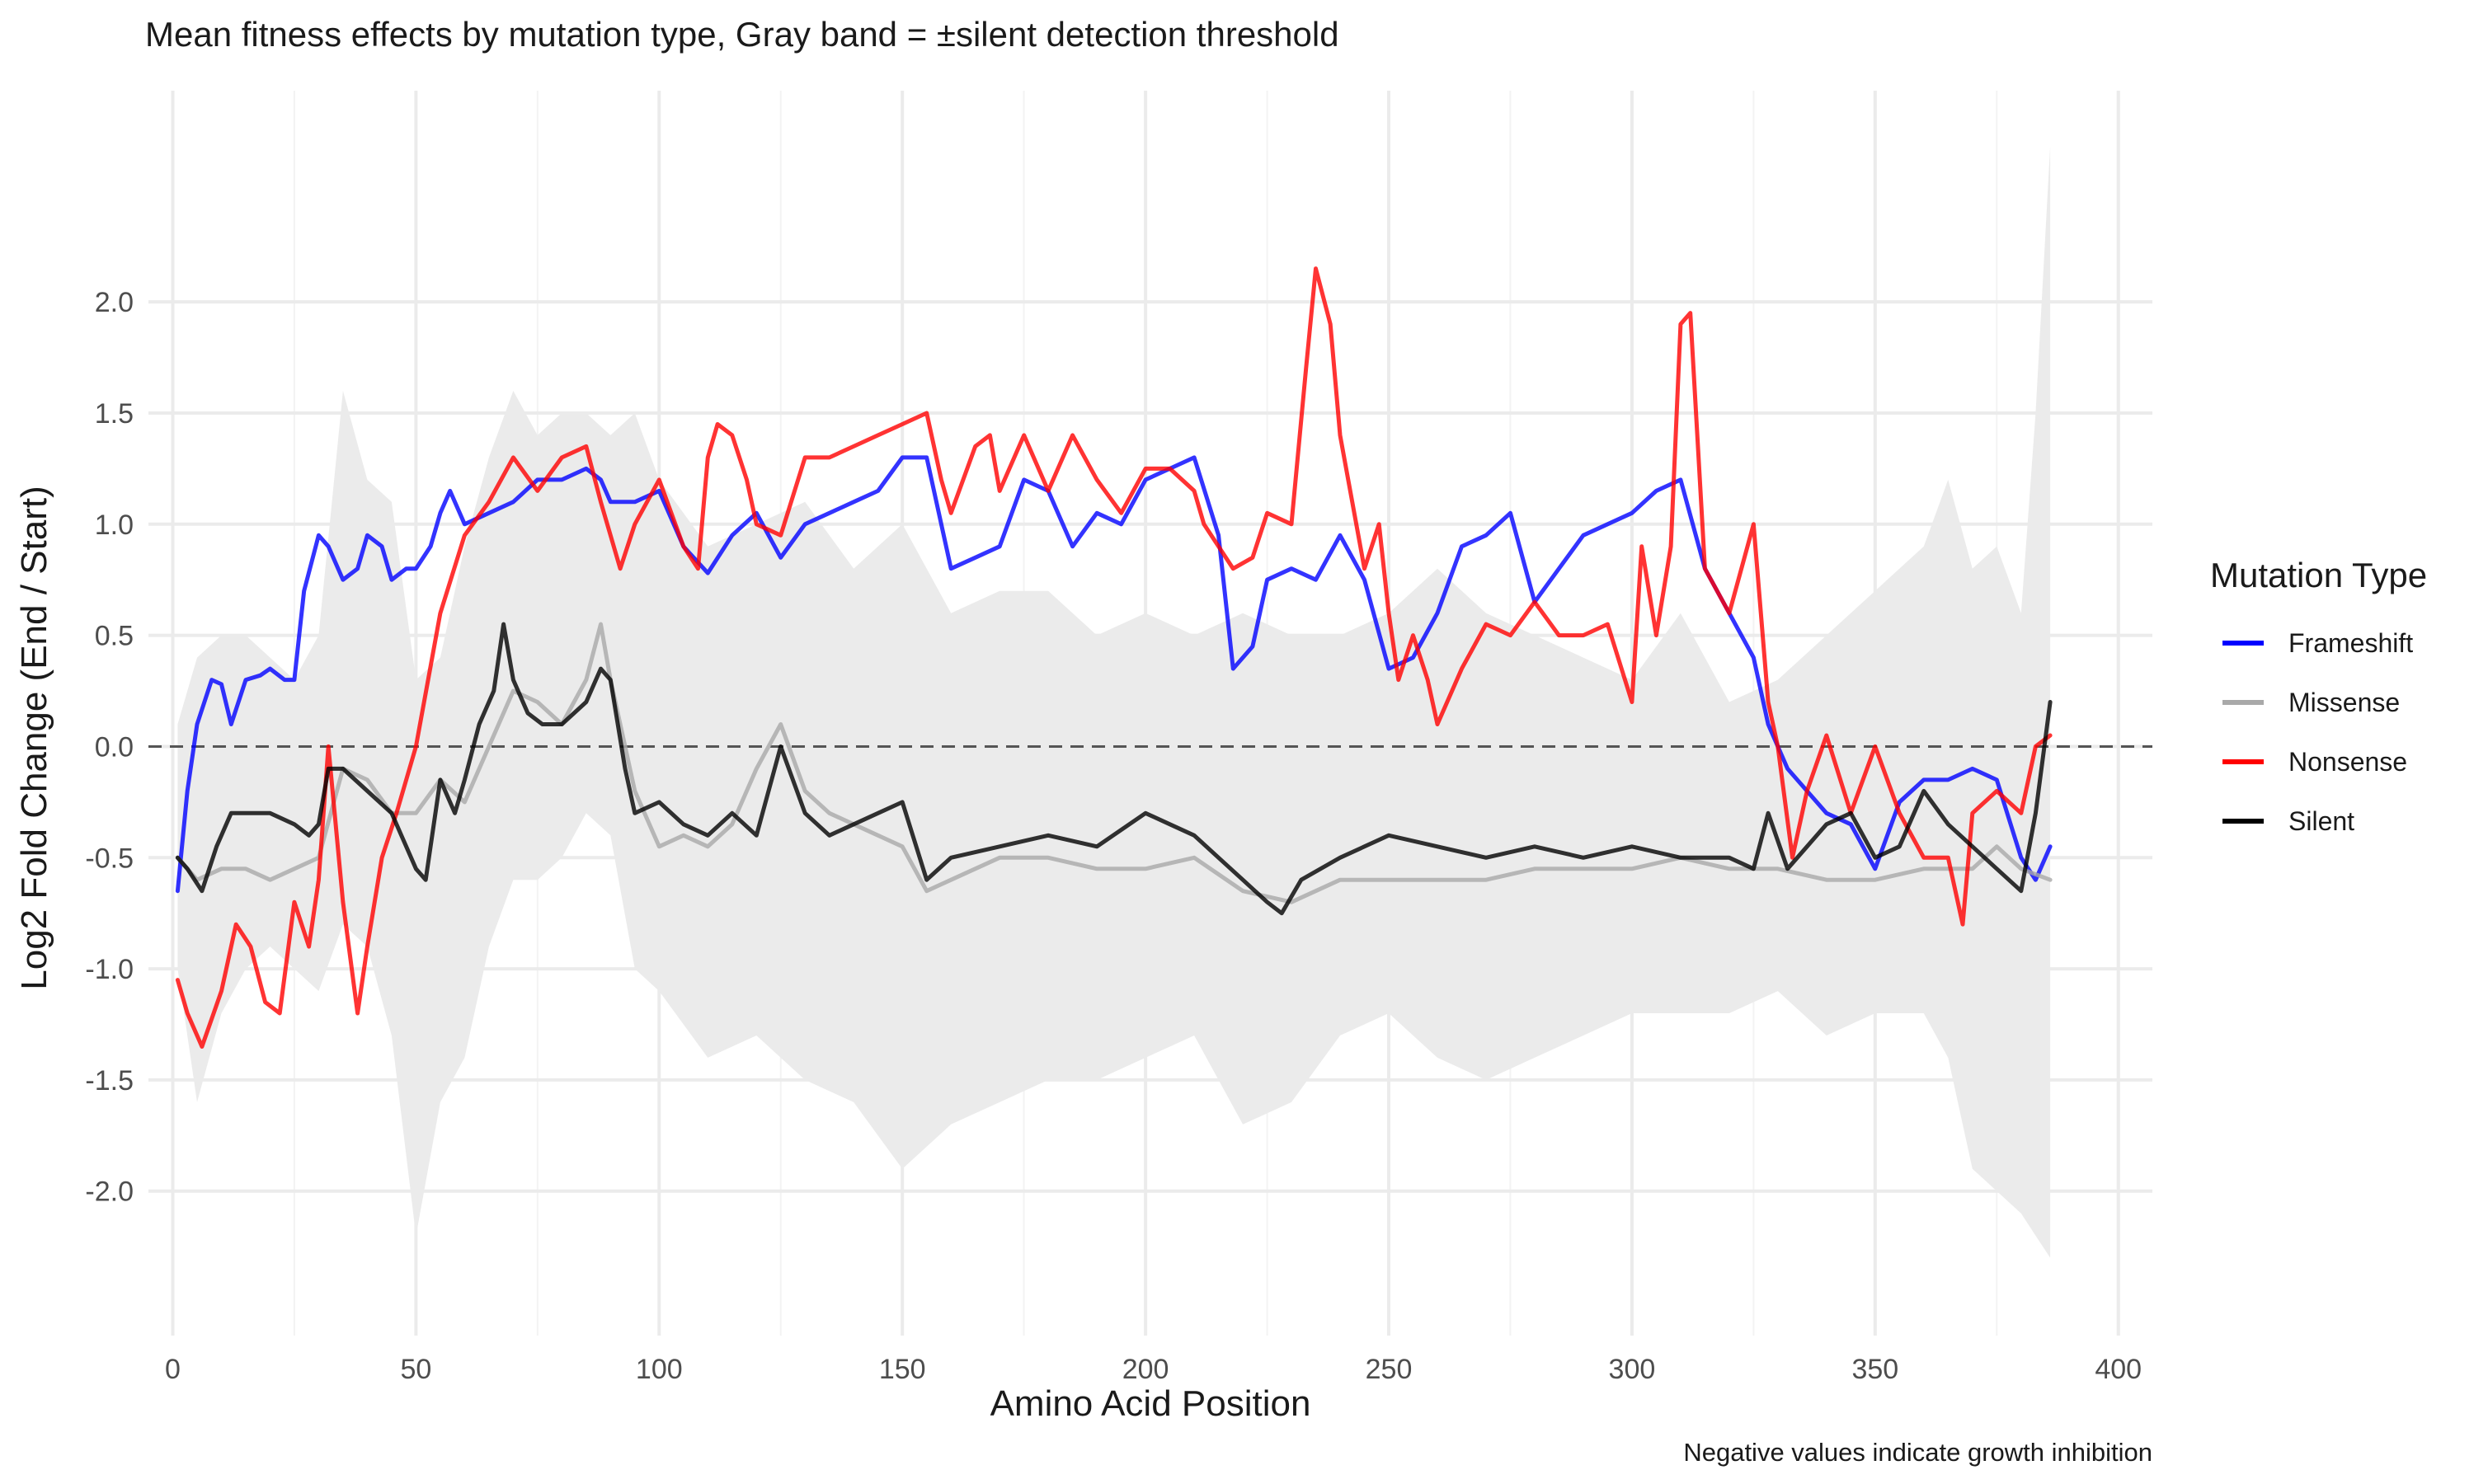  What do you see at coordinates (659, 1369) in the screenshot?
I see `x-tick-label: 100` at bounding box center [659, 1369].